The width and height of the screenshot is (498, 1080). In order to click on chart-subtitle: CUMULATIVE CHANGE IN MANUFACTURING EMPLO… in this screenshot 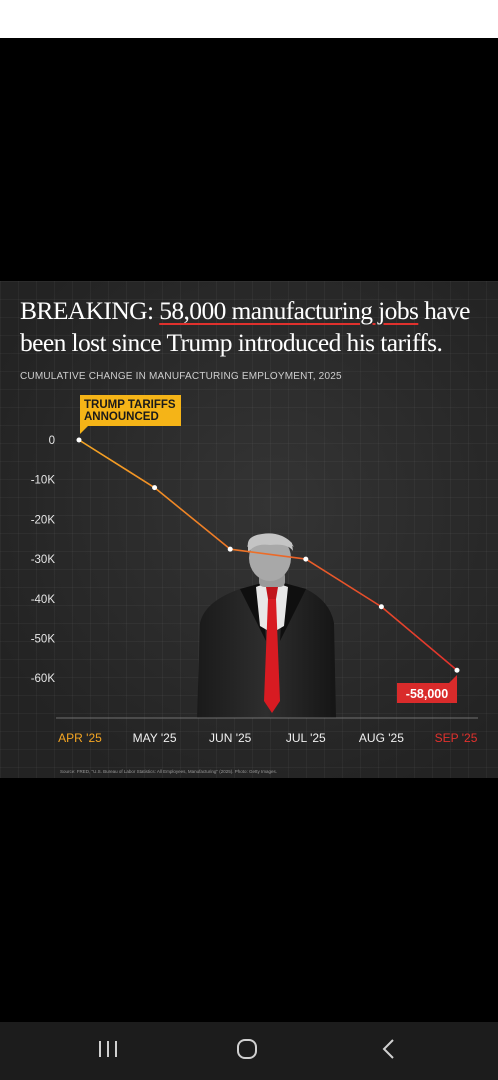, I will do `click(181, 376)`.